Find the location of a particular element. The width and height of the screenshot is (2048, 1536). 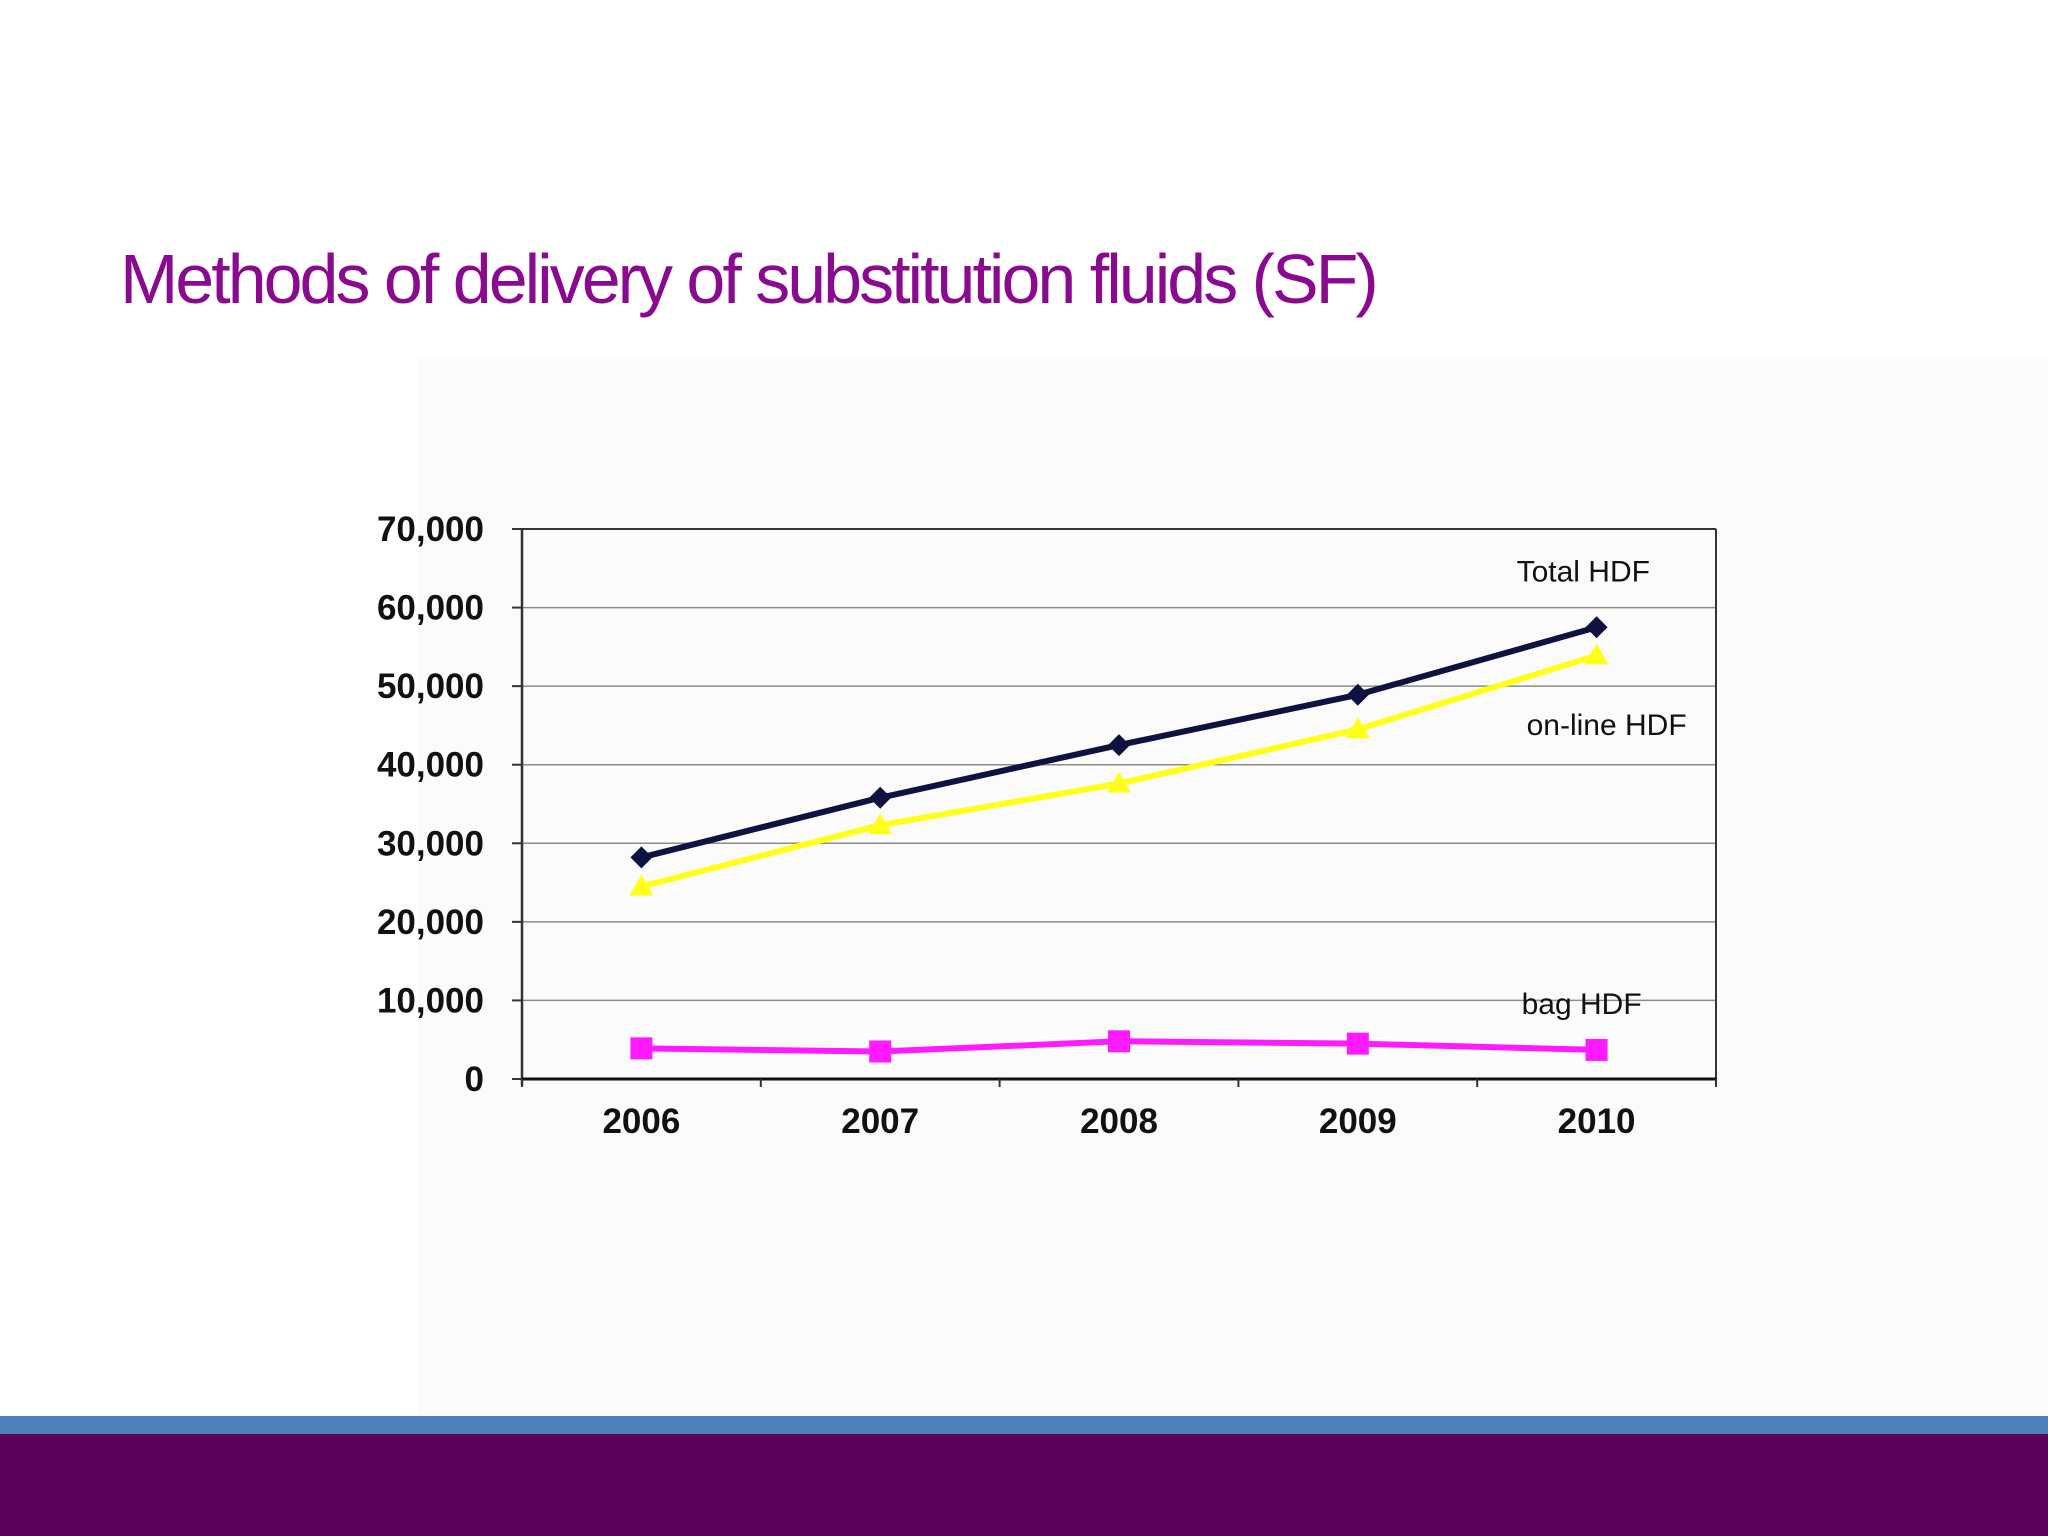

y-tick-label: 20,000 is located at coordinates (430, 922).